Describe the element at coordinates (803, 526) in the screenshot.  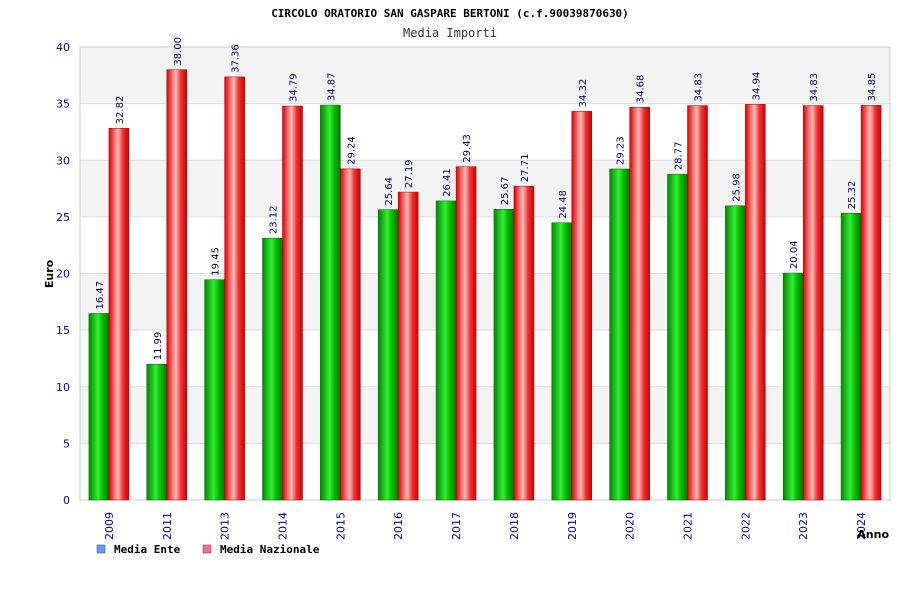
I see `x-tick-label: 2023` at that location.